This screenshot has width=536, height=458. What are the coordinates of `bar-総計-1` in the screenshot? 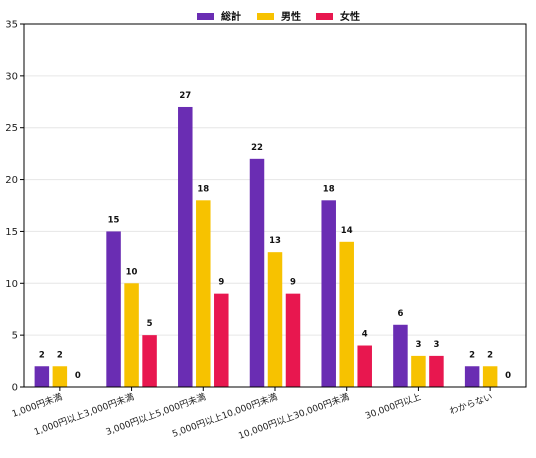 It's located at (113, 309).